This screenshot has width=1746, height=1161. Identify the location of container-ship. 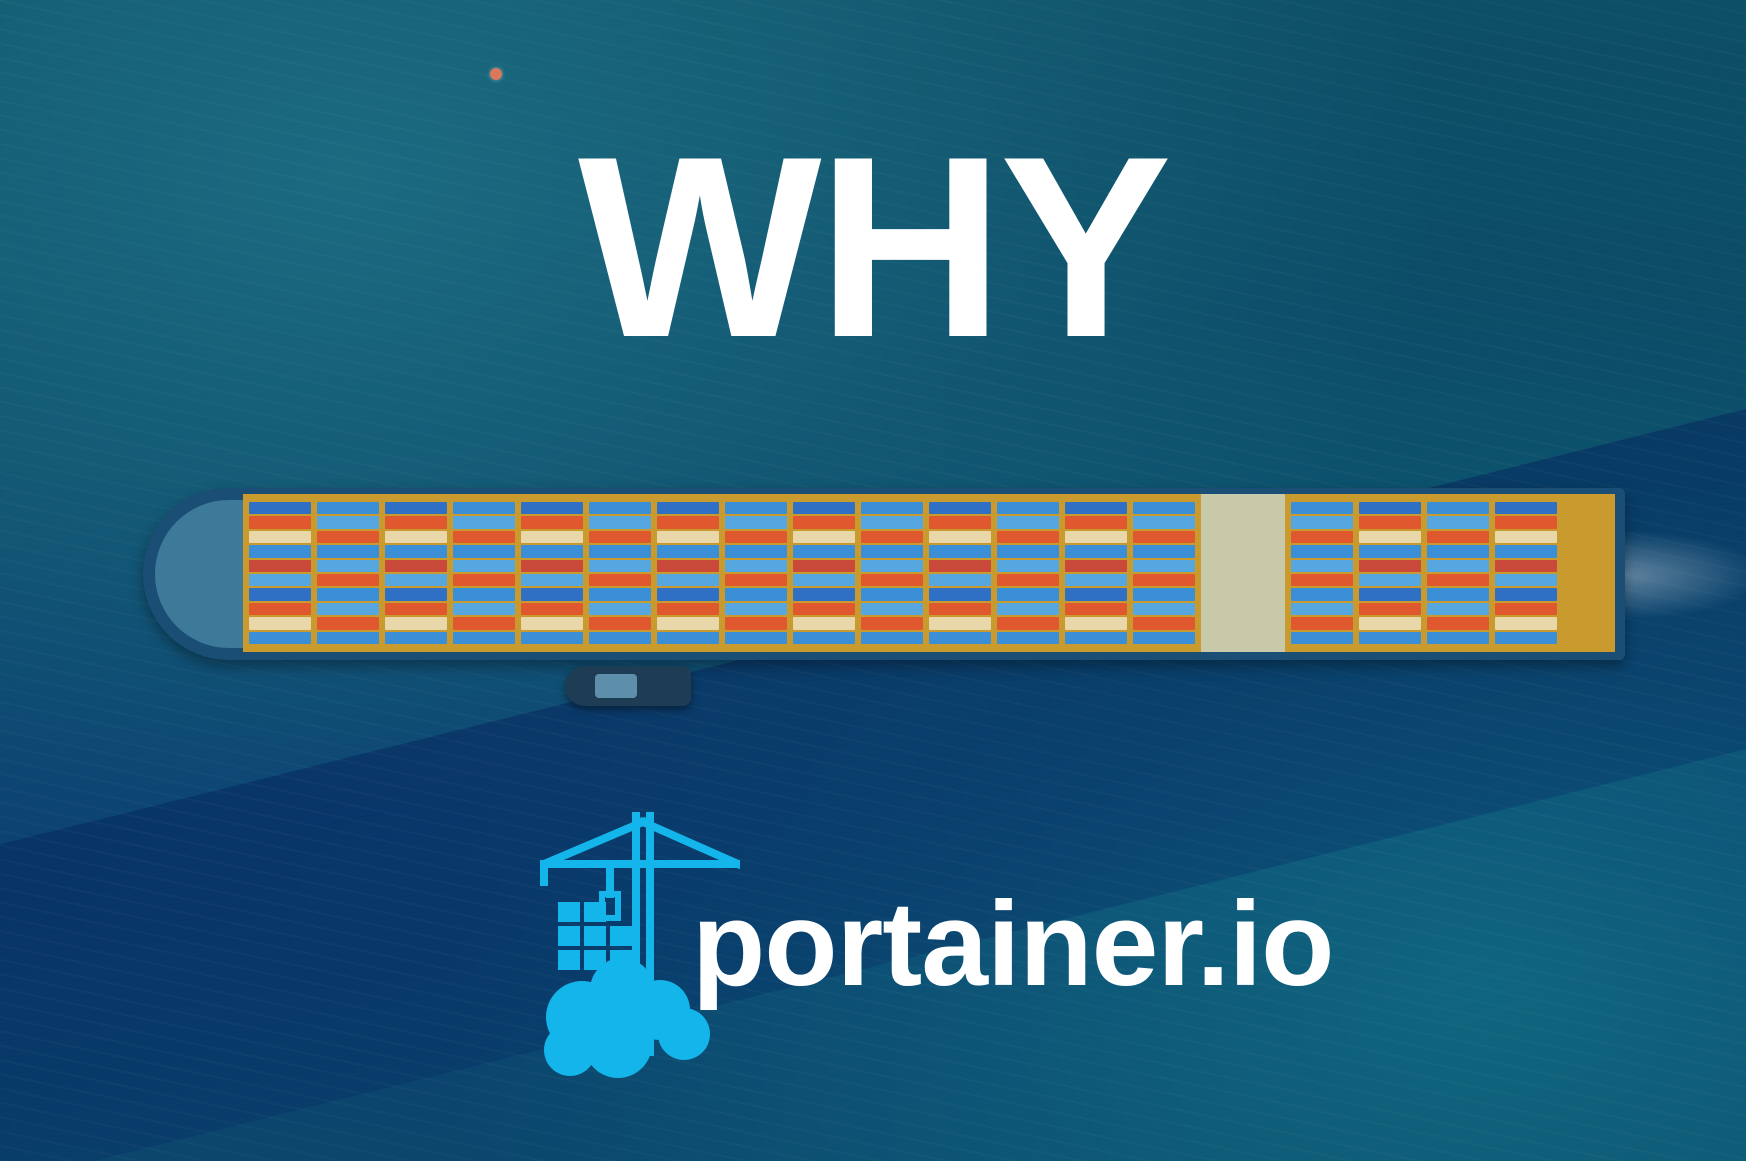
(884, 574).